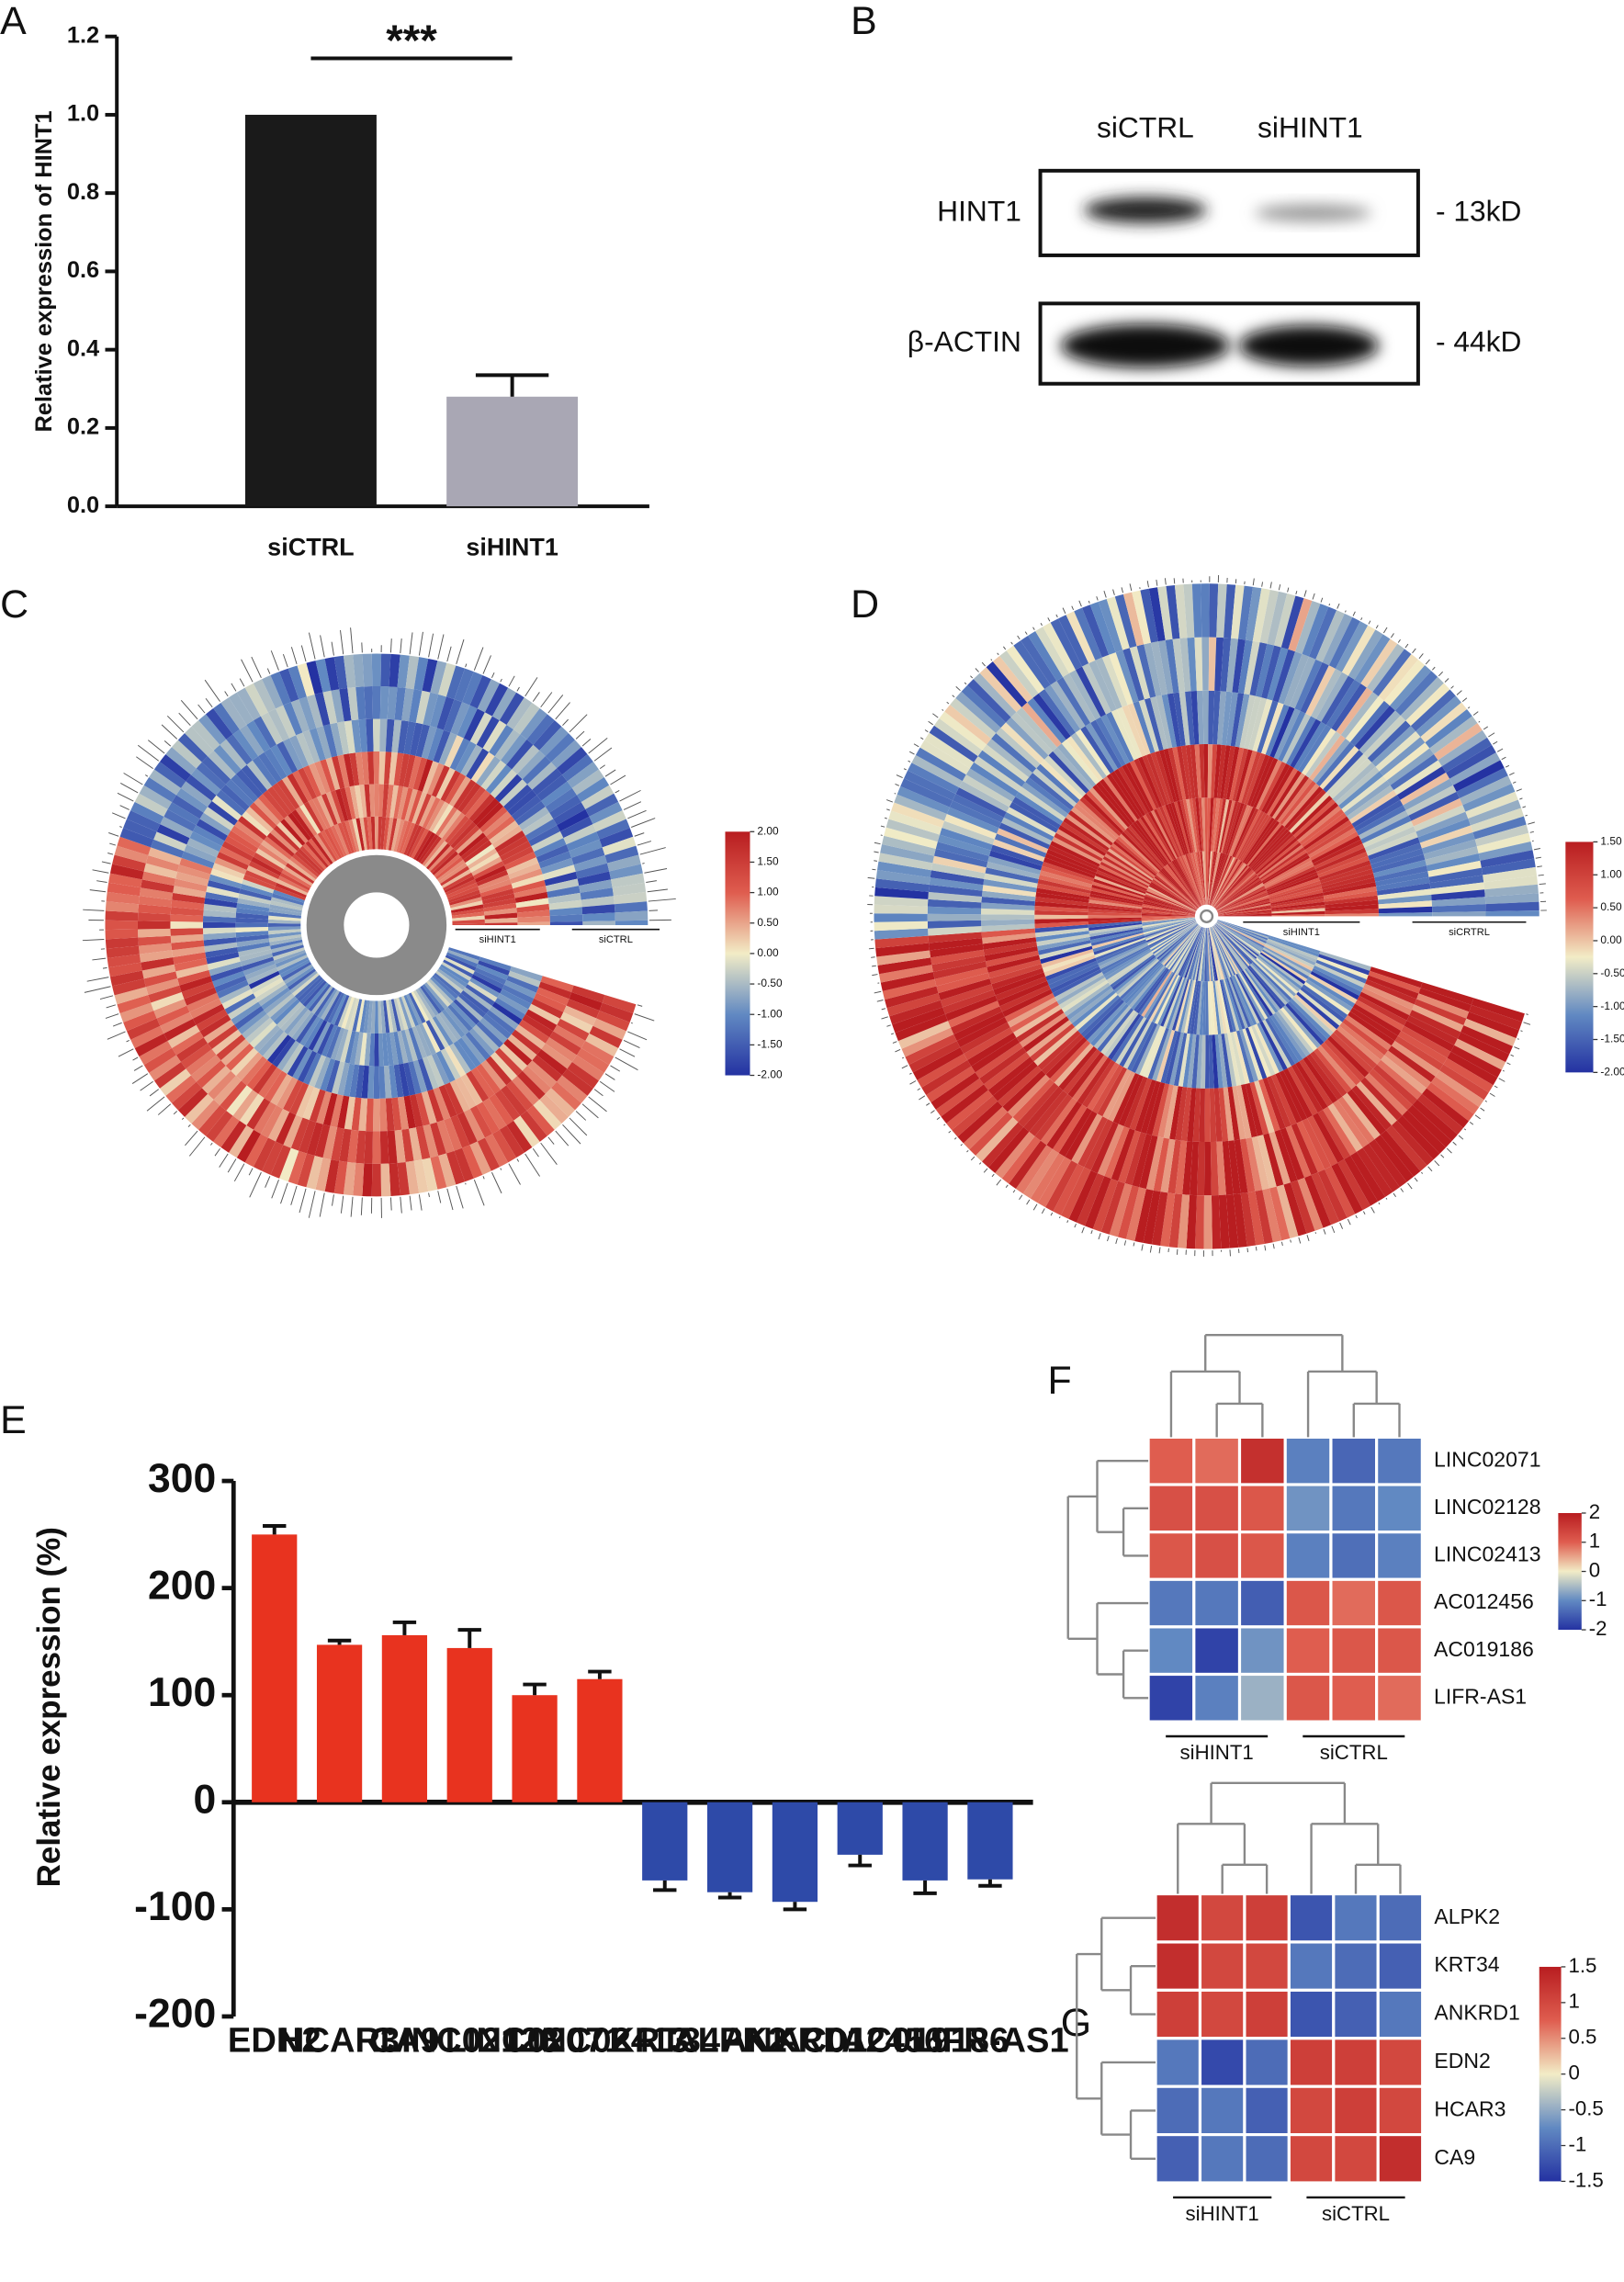  What do you see at coordinates (83, 192) in the screenshot?
I see `y-tick-label: 0.8` at bounding box center [83, 192].